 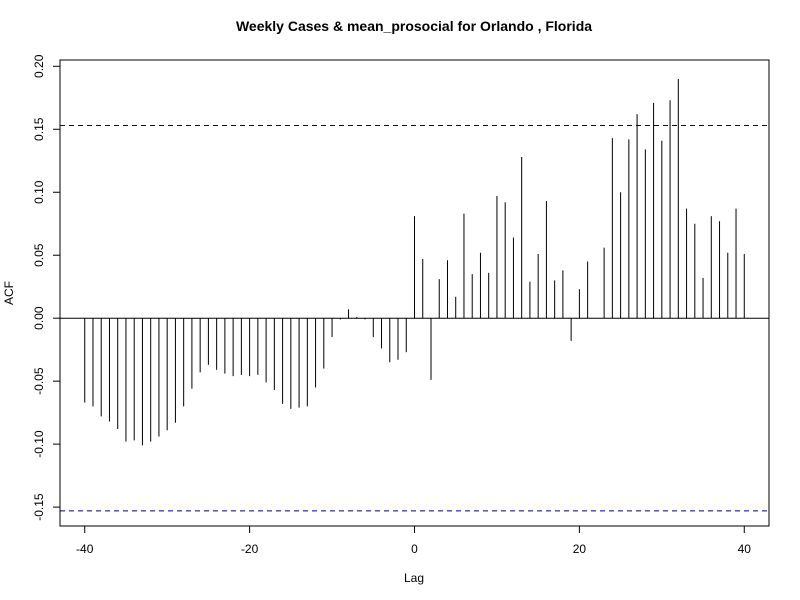 What do you see at coordinates (414, 578) in the screenshot?
I see `x-axis-label: Lag` at bounding box center [414, 578].